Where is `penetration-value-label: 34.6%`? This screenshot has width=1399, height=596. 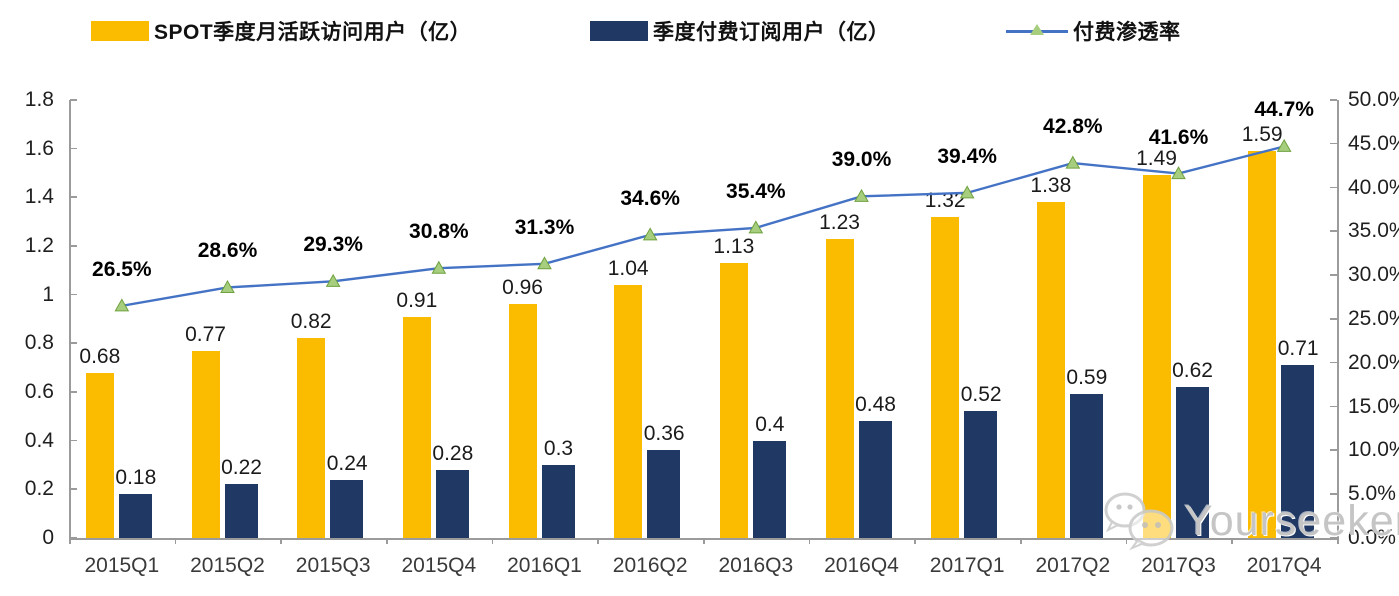 penetration-value-label: 34.6% is located at coordinates (650, 198).